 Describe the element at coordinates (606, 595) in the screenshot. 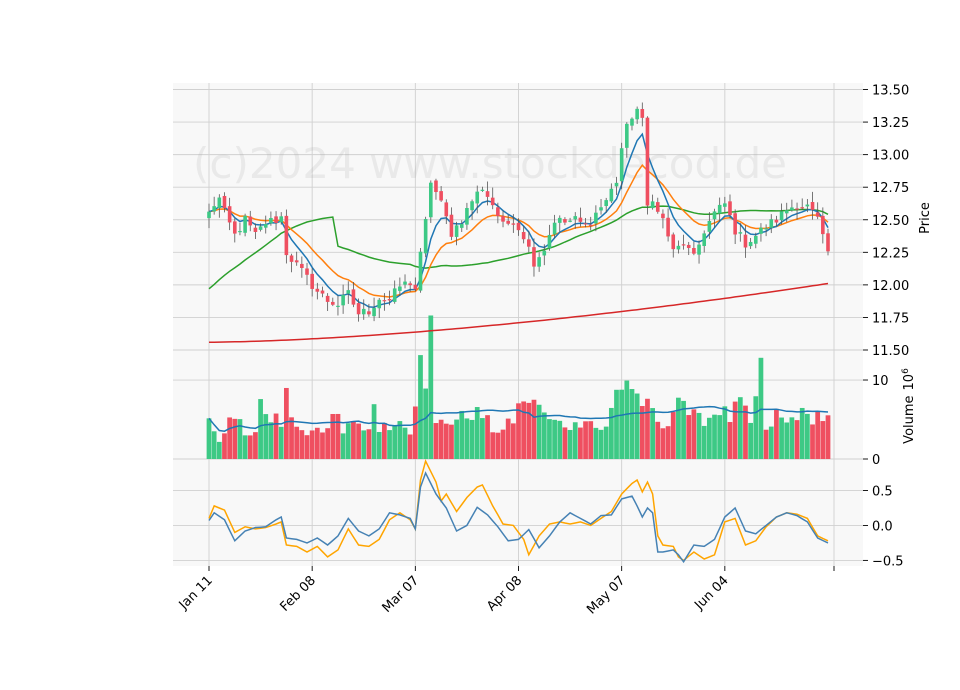

I see `x-tick-label: May 07` at that location.